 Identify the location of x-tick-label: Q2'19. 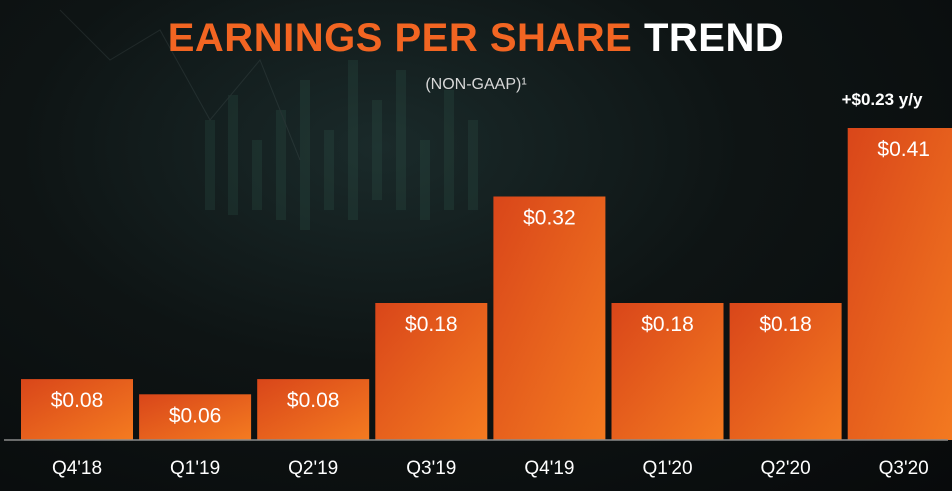
(313, 468).